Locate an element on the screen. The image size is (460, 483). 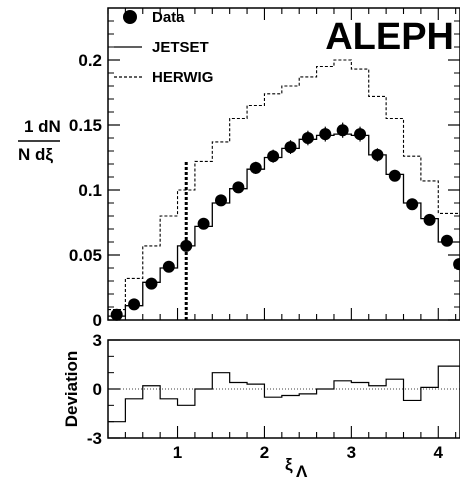
main-y-axis-label: 1 dN N dξ is located at coordinates (39, 140).